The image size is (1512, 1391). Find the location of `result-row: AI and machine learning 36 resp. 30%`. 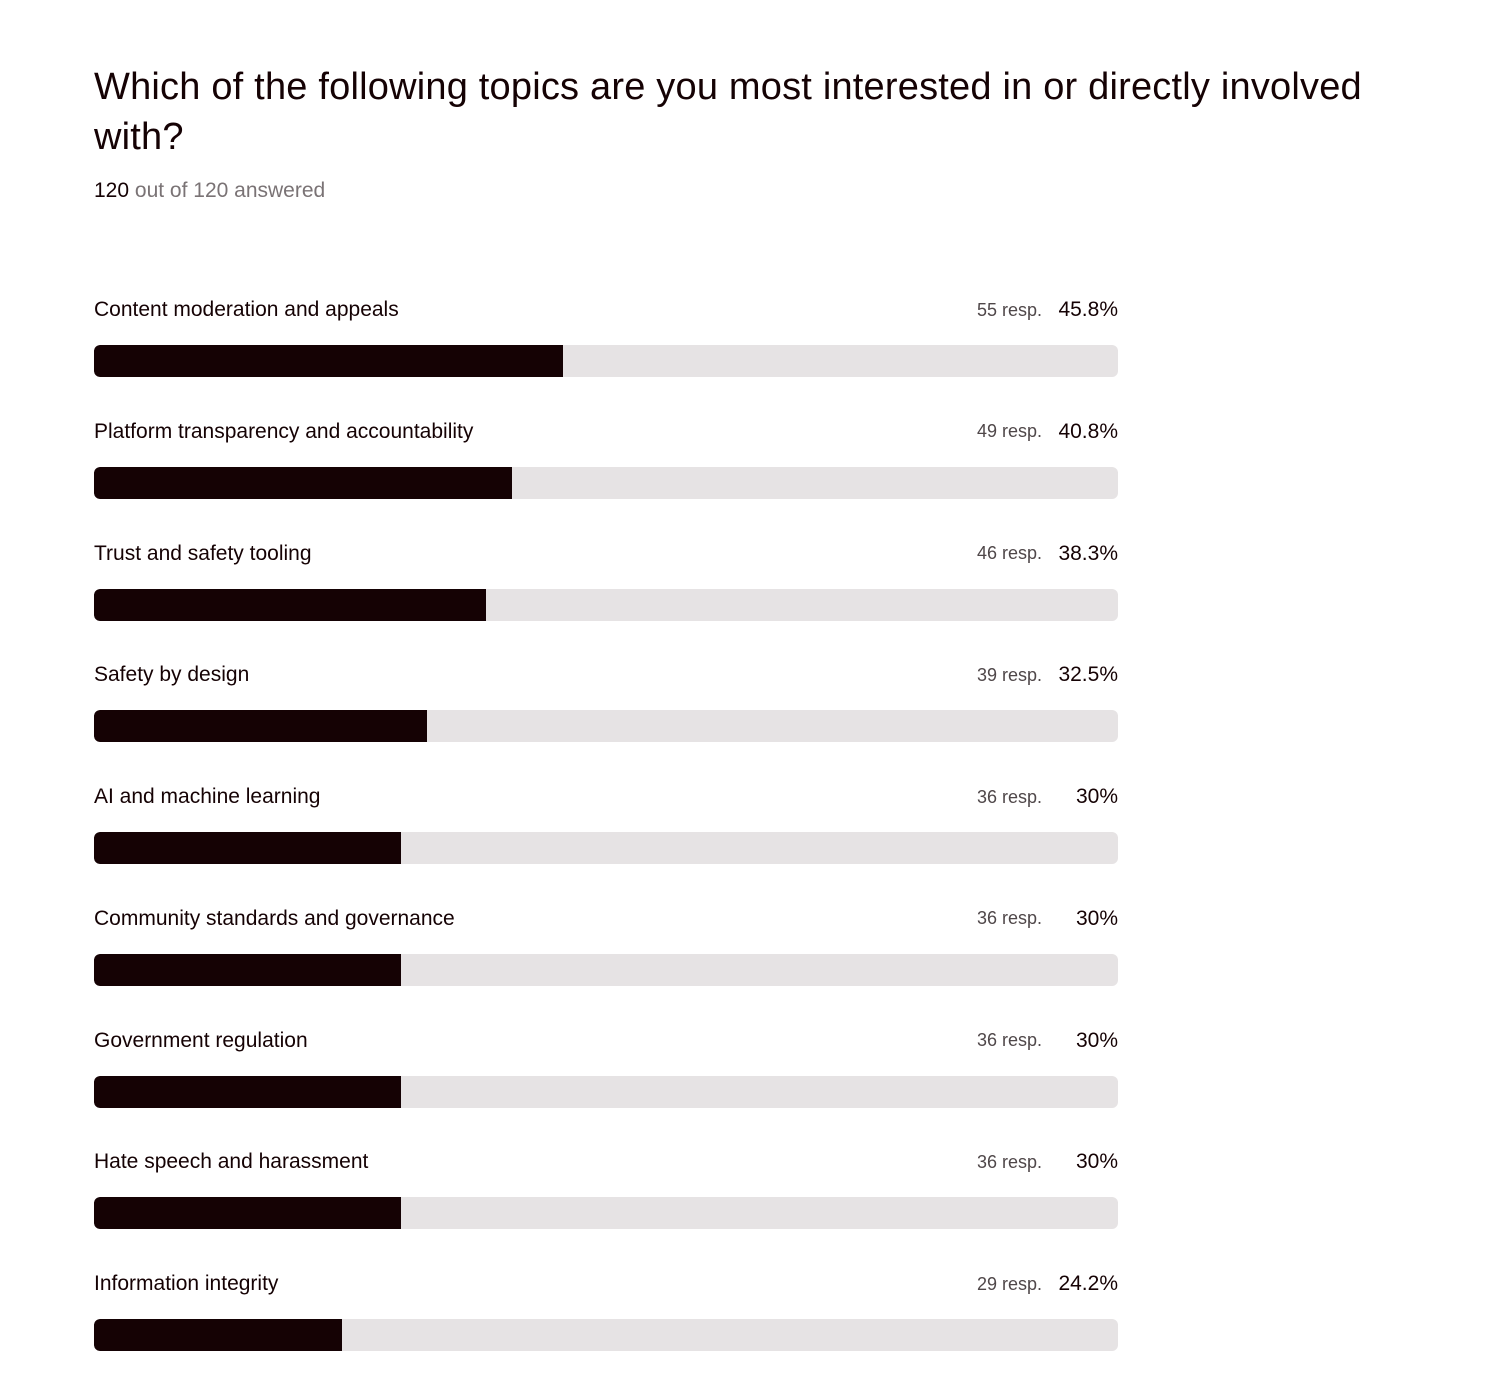

result-row: AI and machine learning 36 resp. 30% is located at coordinates (606, 843).